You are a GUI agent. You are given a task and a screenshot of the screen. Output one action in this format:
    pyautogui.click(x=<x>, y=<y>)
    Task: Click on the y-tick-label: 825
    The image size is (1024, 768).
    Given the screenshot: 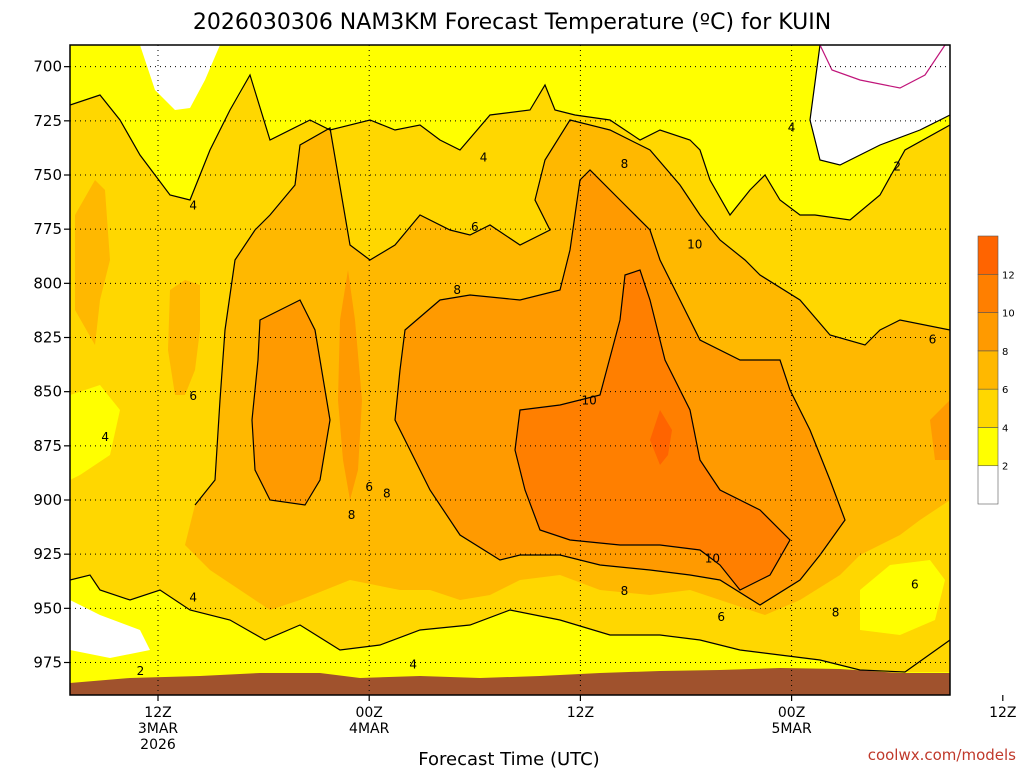 What is the action you would take?
    pyautogui.click(x=47, y=338)
    